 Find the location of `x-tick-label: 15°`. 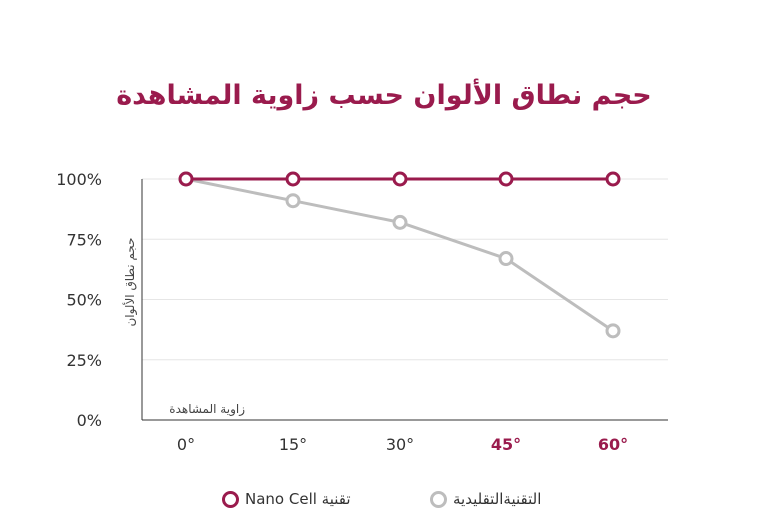

x-tick-label: 15° is located at coordinates (293, 444).